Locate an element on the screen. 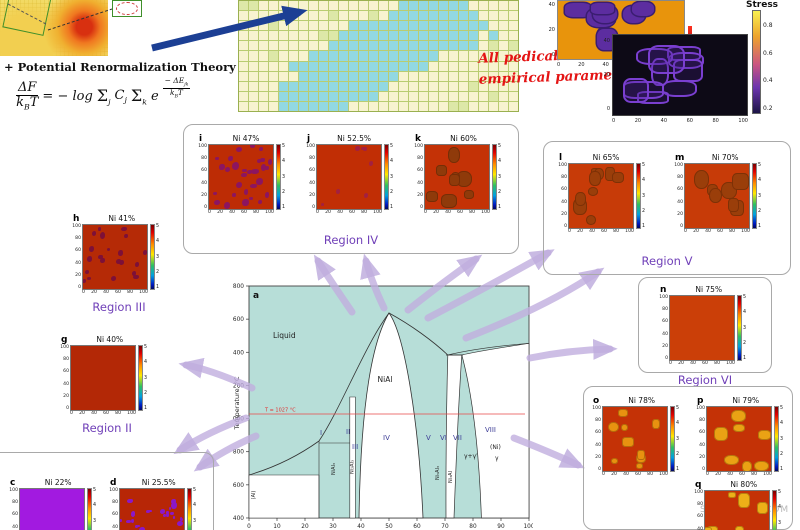 This screenshot has height=530, width=800. panel-title: Ni 40% is located at coordinates (110, 339).